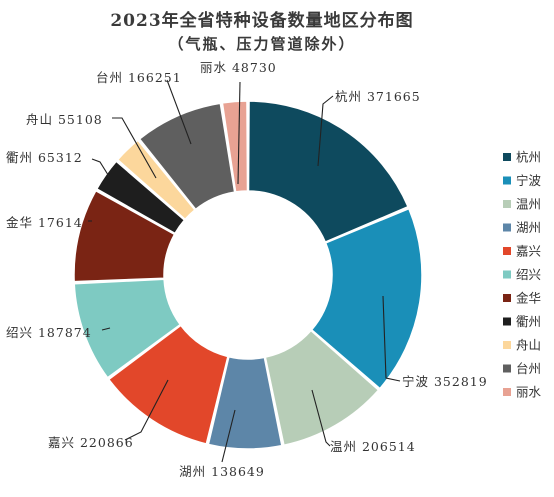 The image size is (554, 497). I want to click on leader-line-温州, so click(321, 418).